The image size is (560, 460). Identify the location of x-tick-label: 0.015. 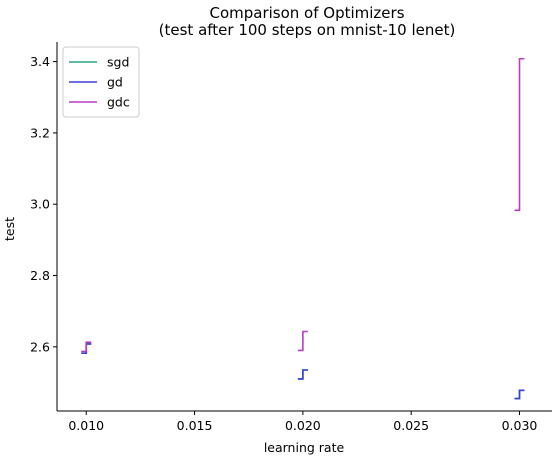
(195, 425).